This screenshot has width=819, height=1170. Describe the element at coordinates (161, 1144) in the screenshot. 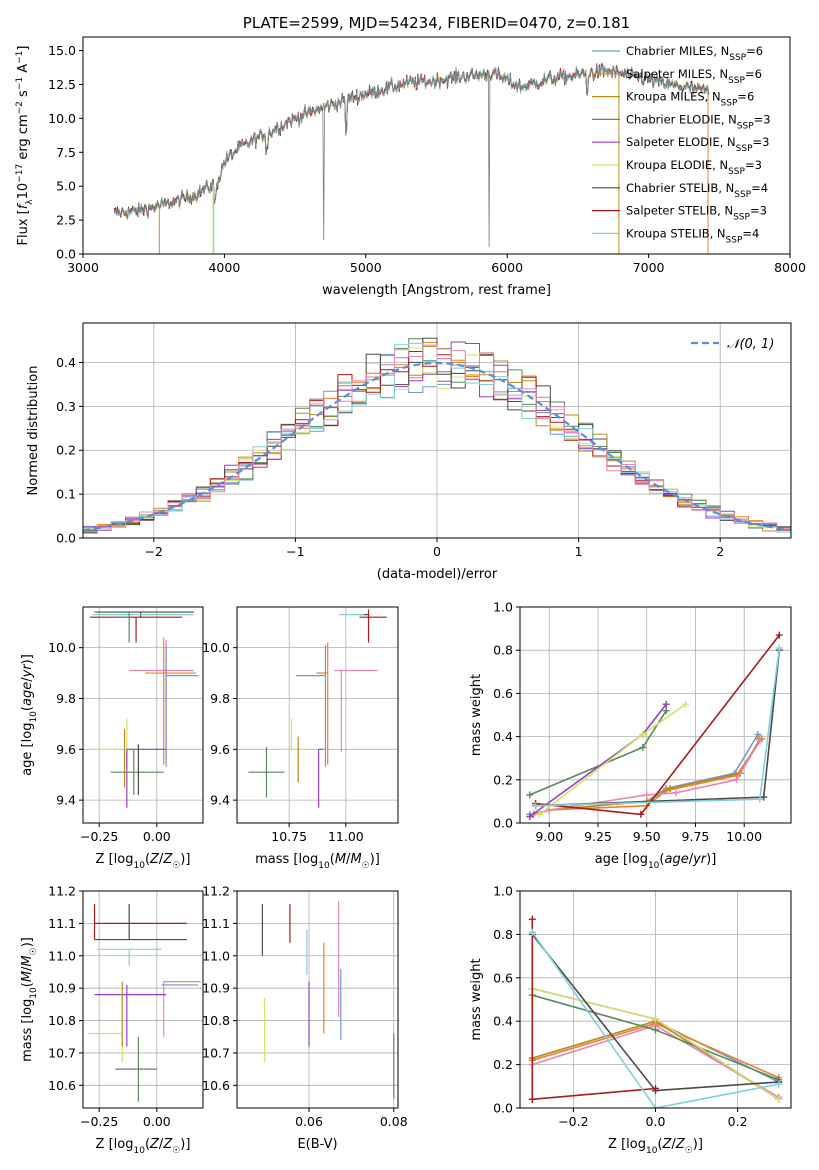

I see `mass-vs-Z-xlabel-part: /` at that location.